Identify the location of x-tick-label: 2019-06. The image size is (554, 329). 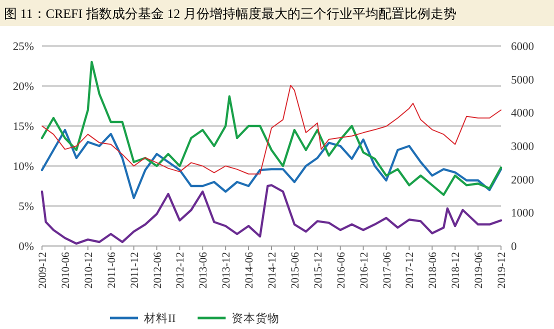
(479, 270).